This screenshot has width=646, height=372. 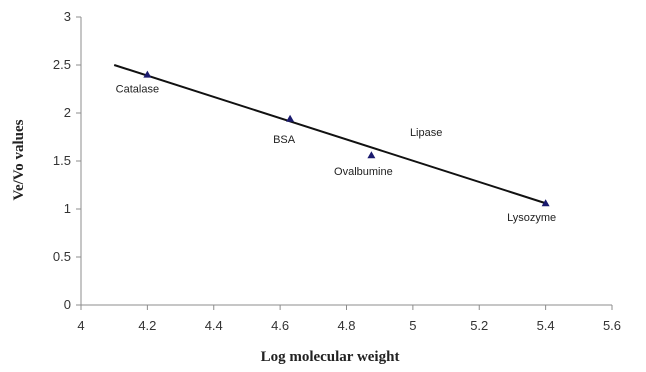 I want to click on annotation-label: Lipase, so click(x=426, y=133).